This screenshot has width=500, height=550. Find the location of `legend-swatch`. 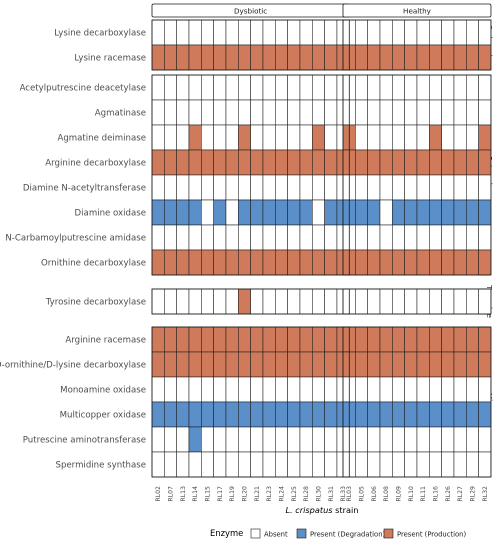

legend-swatch is located at coordinates (301, 533).